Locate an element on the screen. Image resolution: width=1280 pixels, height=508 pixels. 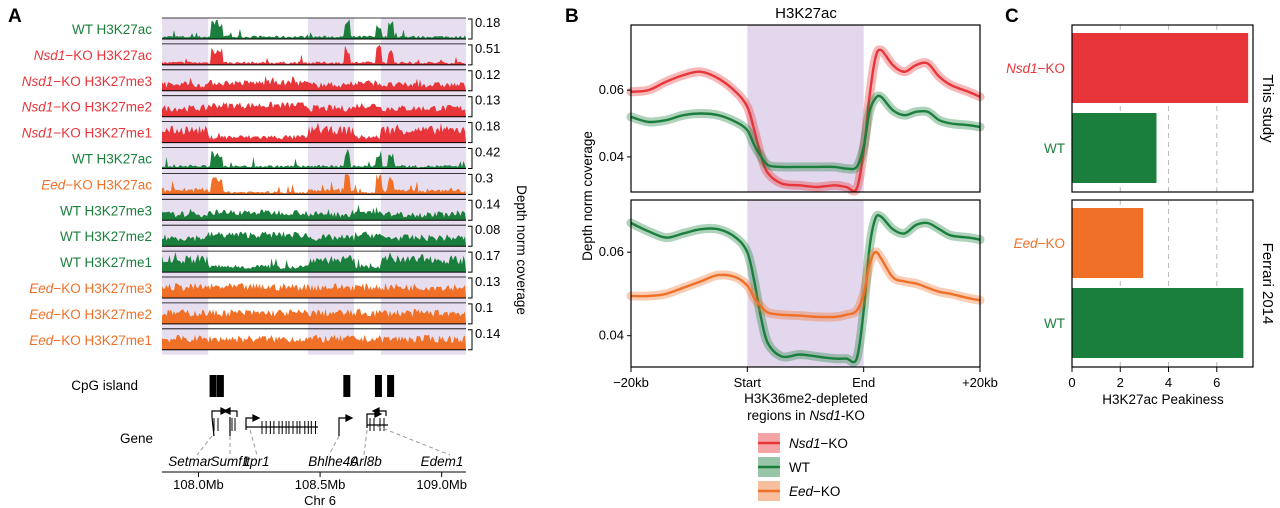
panel-a-y-axis-label: Depth norm coverage is located at coordinates (521, 250).